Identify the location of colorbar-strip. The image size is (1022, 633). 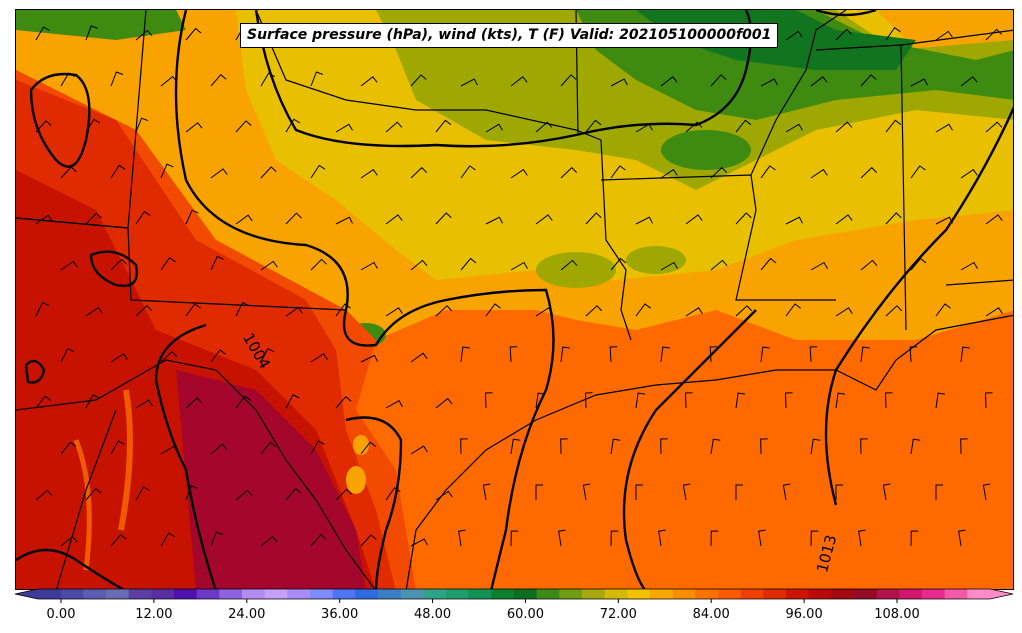
(514, 595).